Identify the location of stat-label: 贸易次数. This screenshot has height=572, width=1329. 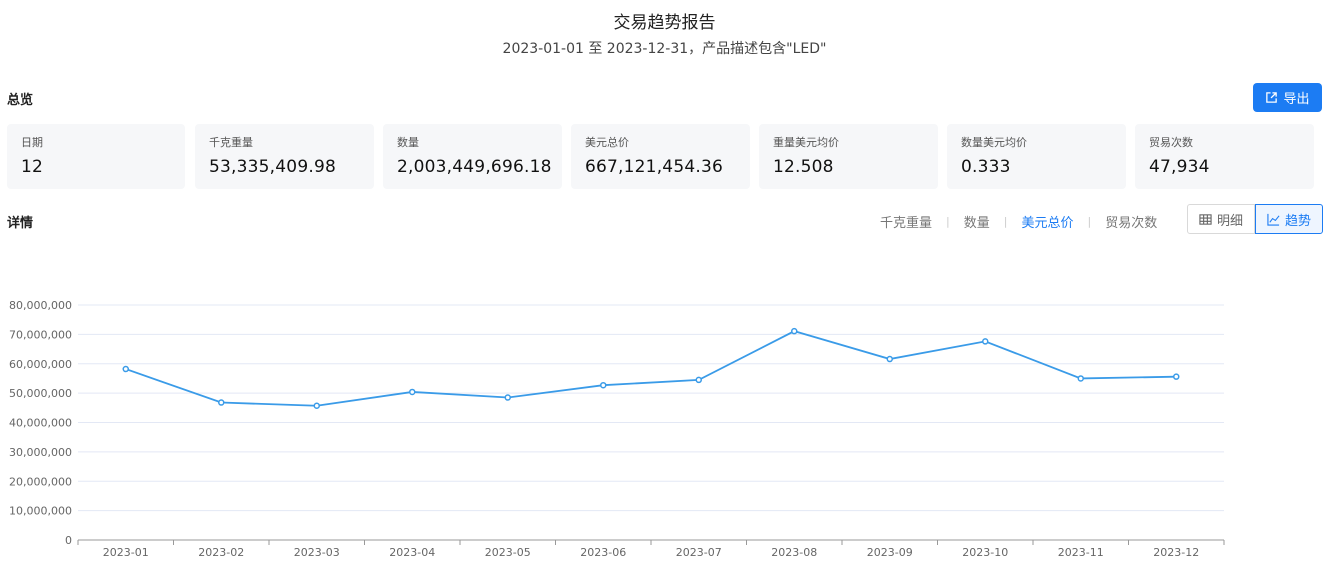
(1171, 142).